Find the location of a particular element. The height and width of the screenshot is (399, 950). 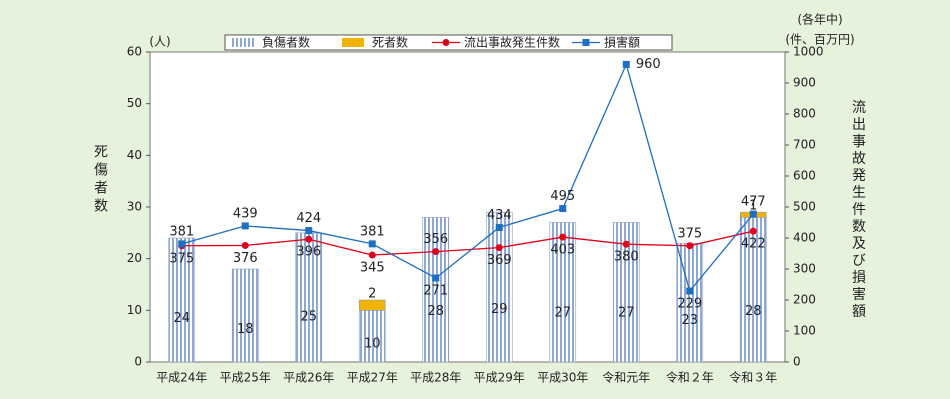

point-label: 356 is located at coordinates (435, 239).